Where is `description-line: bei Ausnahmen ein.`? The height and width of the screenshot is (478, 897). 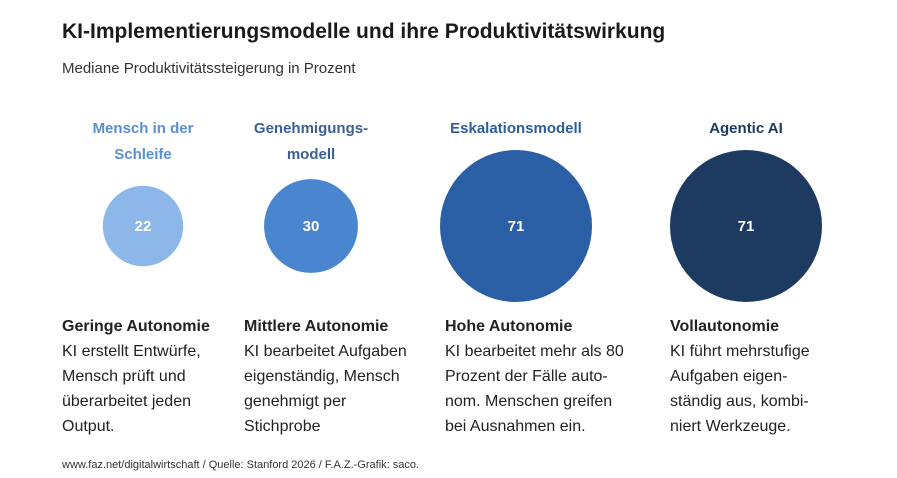 description-line: bei Ausnahmen ein. is located at coordinates (515, 426).